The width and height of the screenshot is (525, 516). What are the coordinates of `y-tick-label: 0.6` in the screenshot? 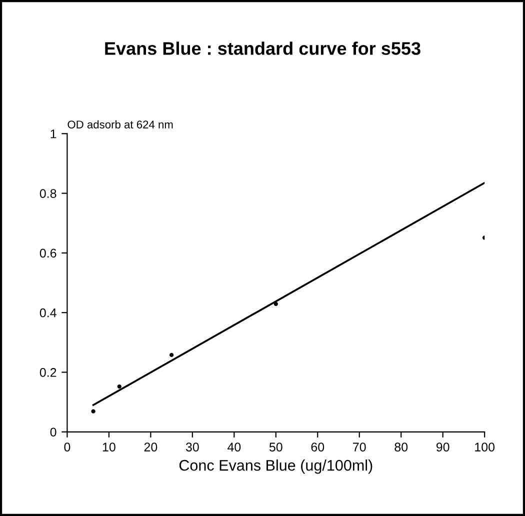 It's located at (48, 253).